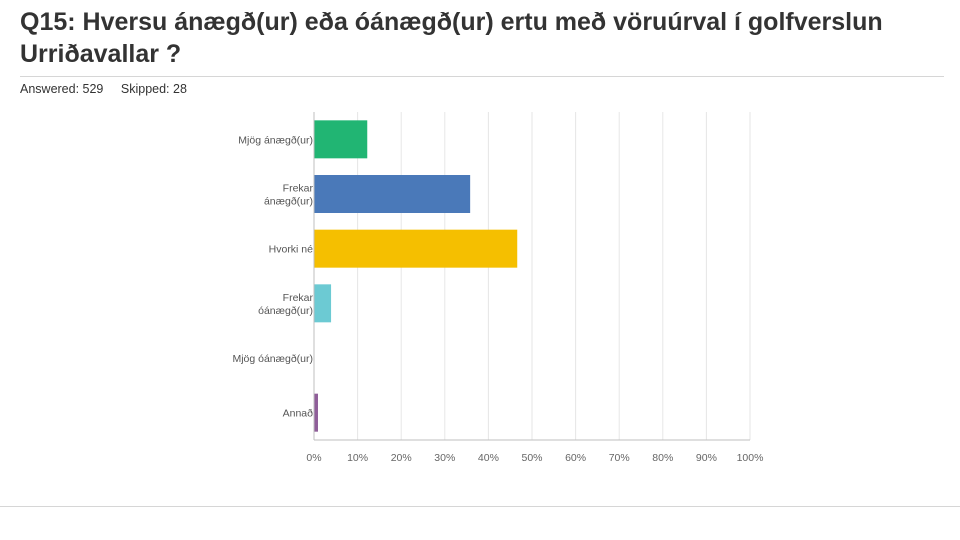 The width and height of the screenshot is (960, 540). What do you see at coordinates (153, 89) in the screenshot?
I see `skipped-count: Skipped: 28` at bounding box center [153, 89].